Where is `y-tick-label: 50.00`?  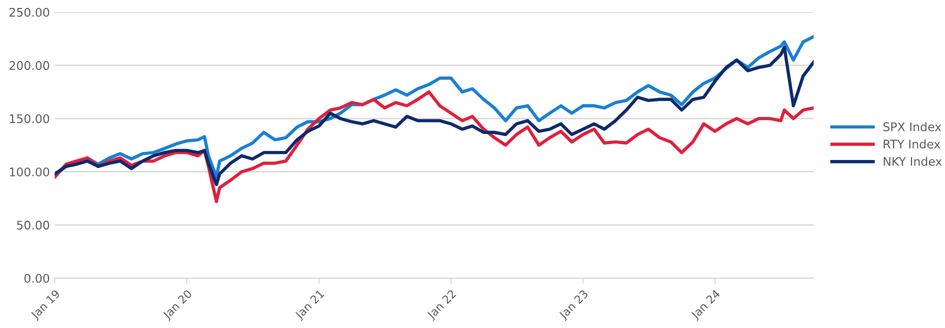
y-tick-label: 50.00 is located at coordinates (33, 225).